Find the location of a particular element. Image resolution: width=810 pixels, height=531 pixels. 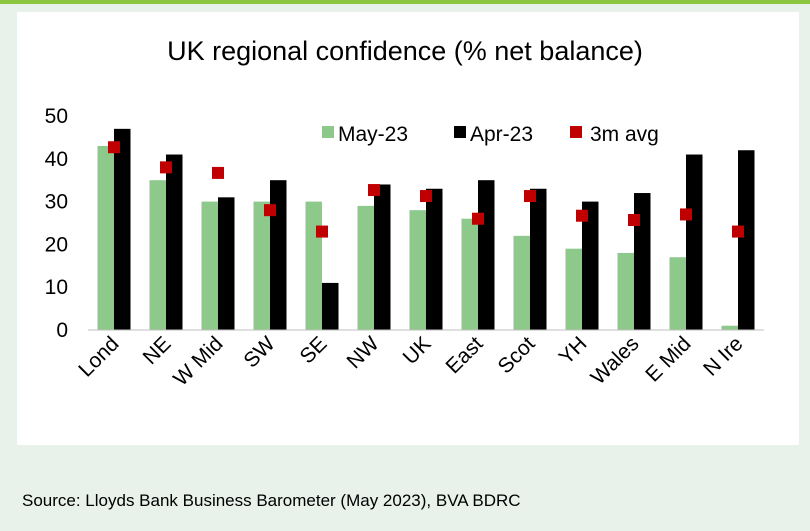

x-tick-label: East is located at coordinates (465, 355).